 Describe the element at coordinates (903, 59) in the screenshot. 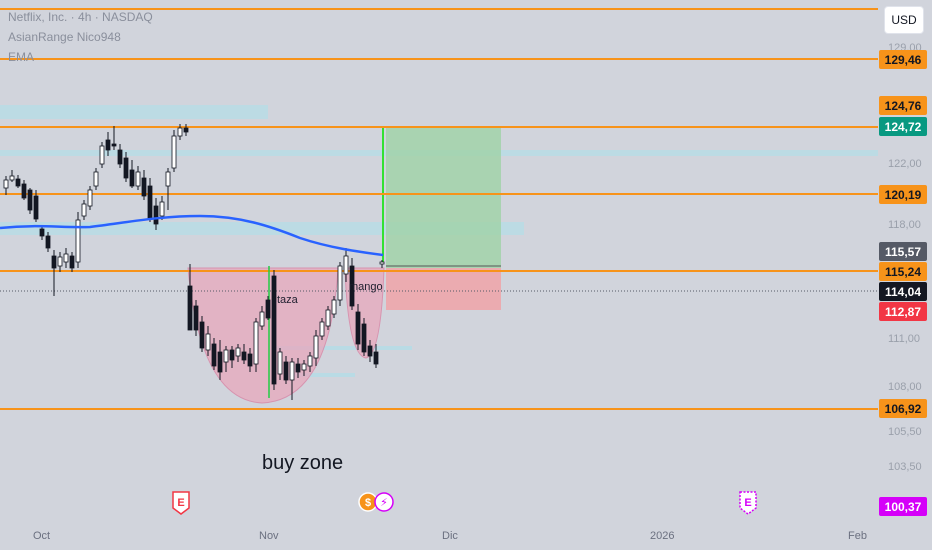

I see `price-badge-level: 129,46` at that location.